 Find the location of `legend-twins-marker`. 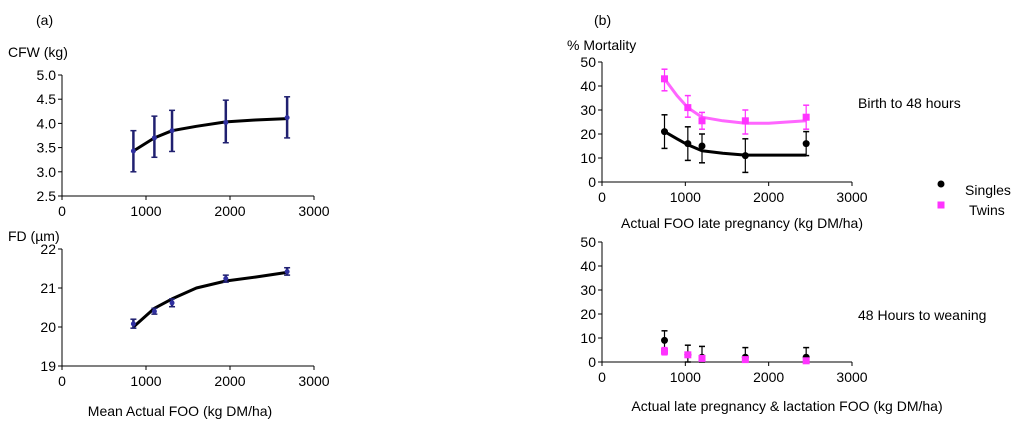

legend-twins-marker is located at coordinates (941, 205).